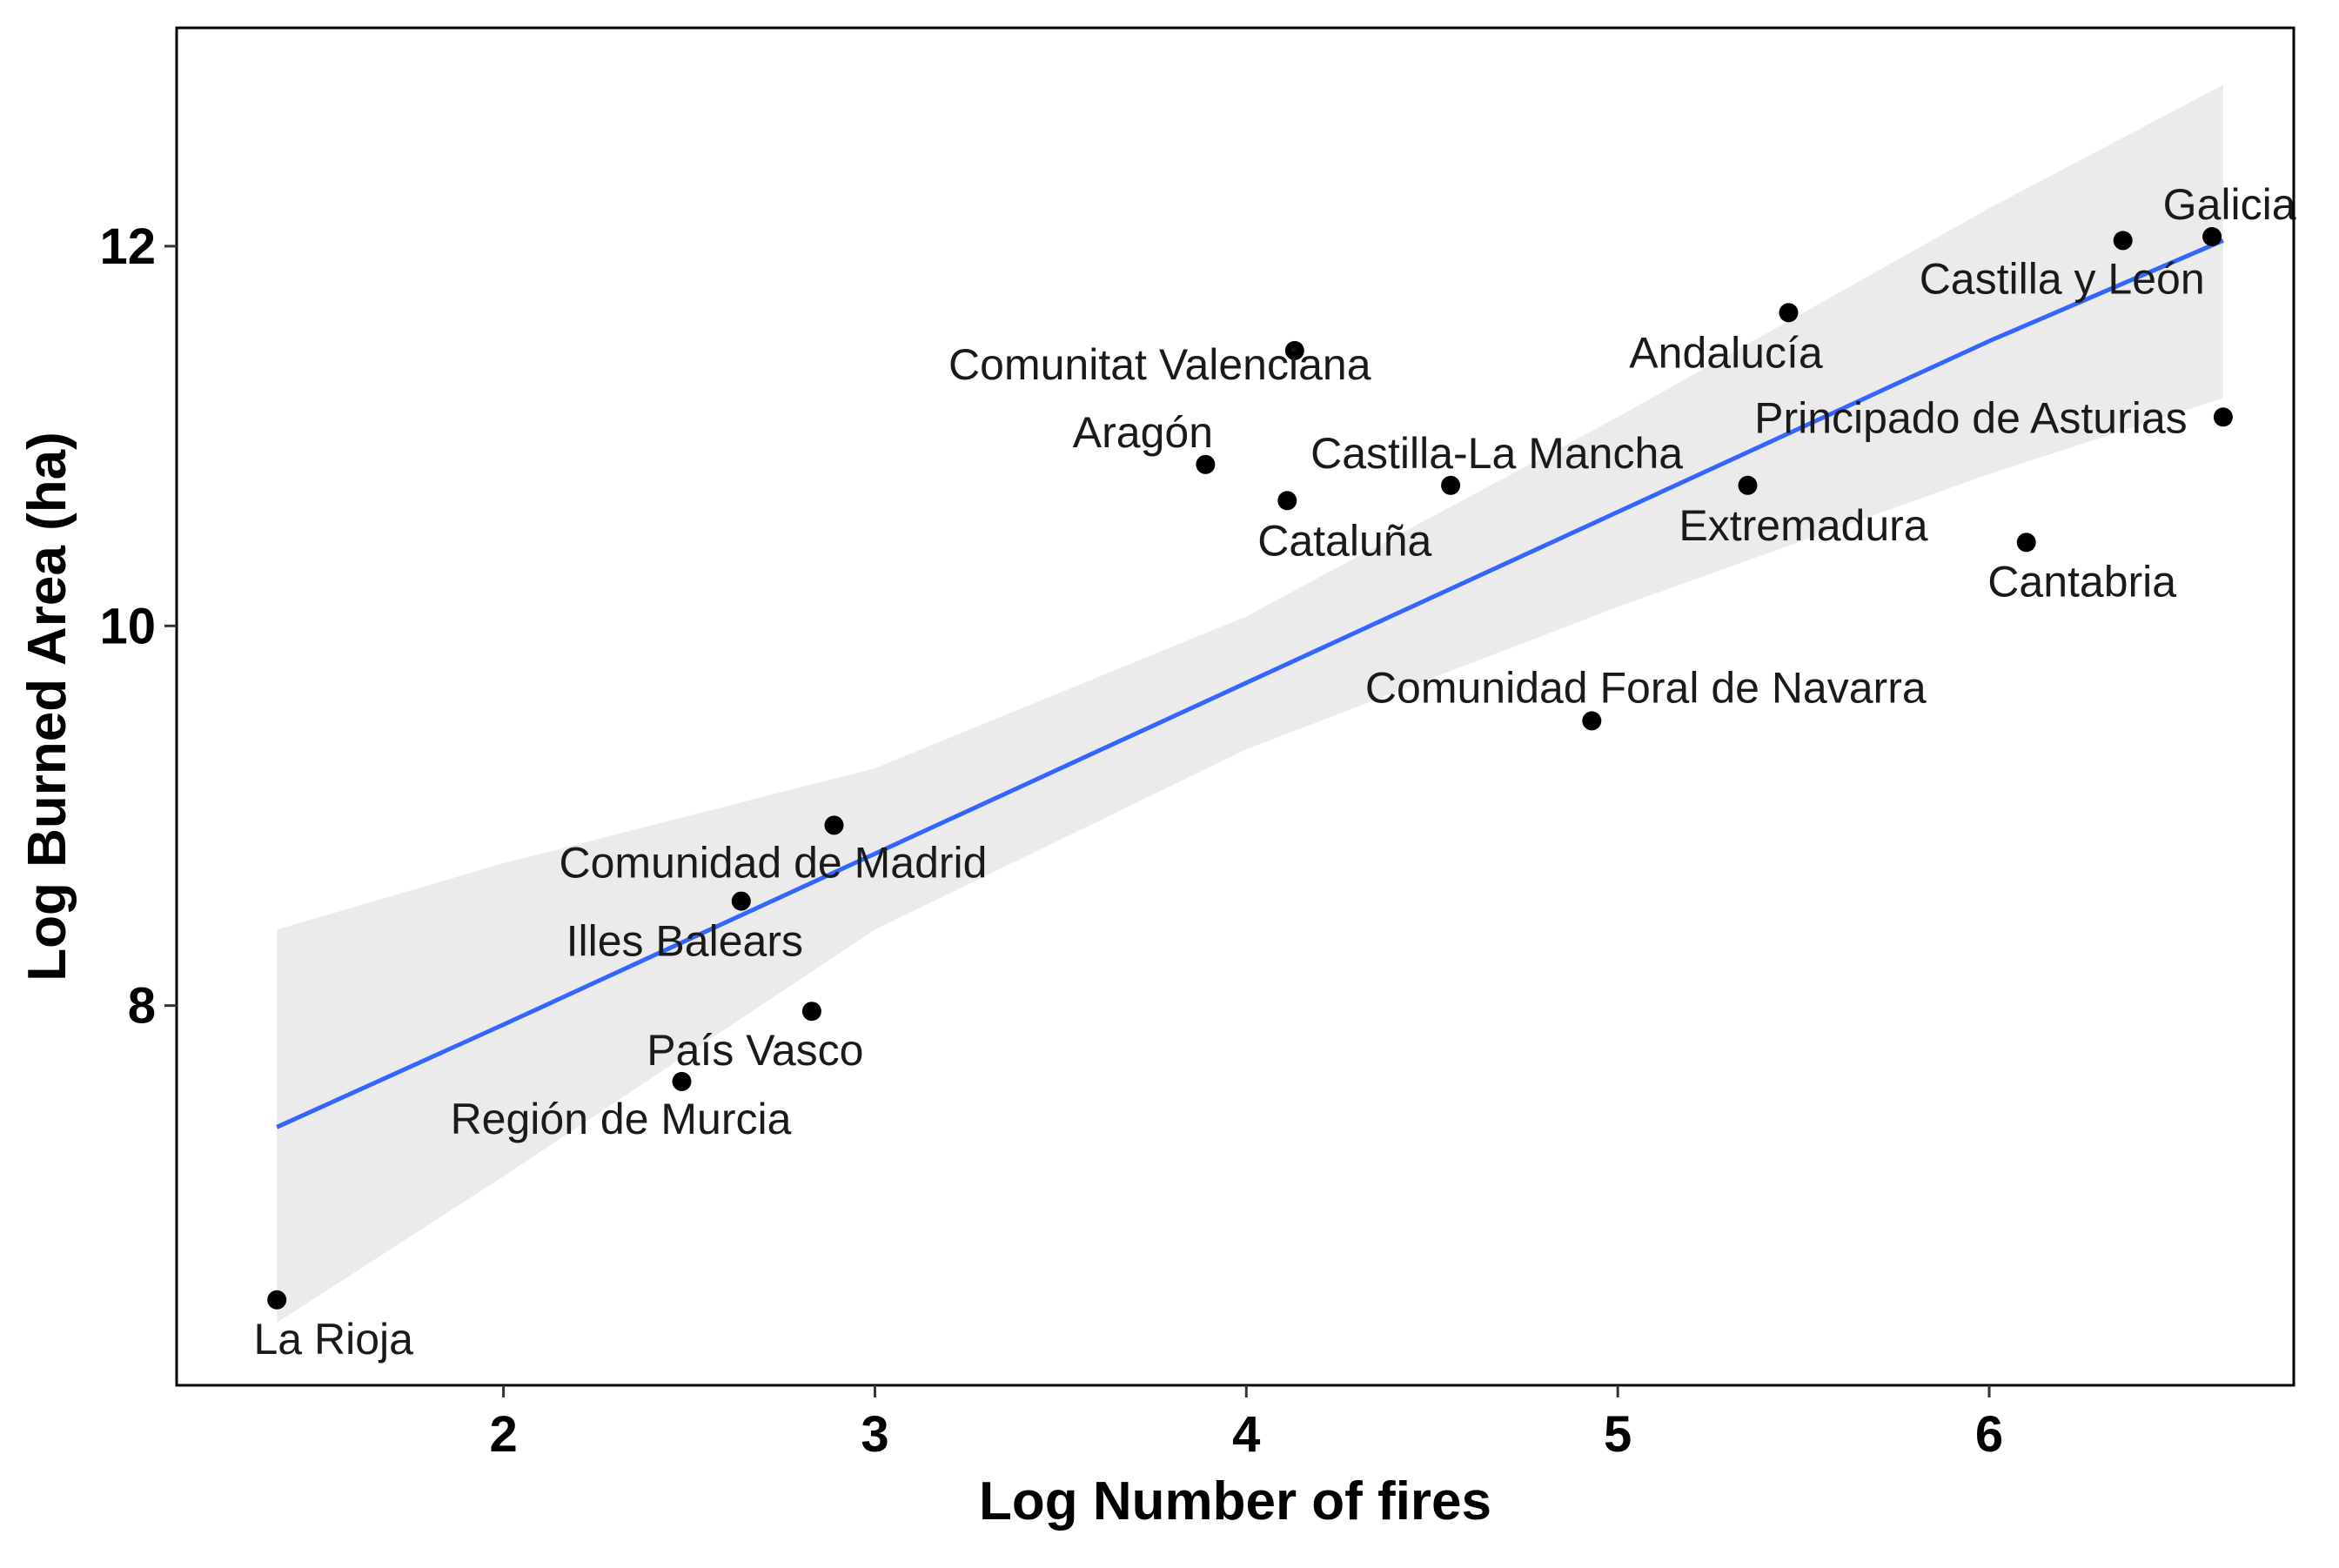 Image resolution: width=2339 pixels, height=1568 pixels. I want to click on point-label: País Vasco, so click(755, 1051).